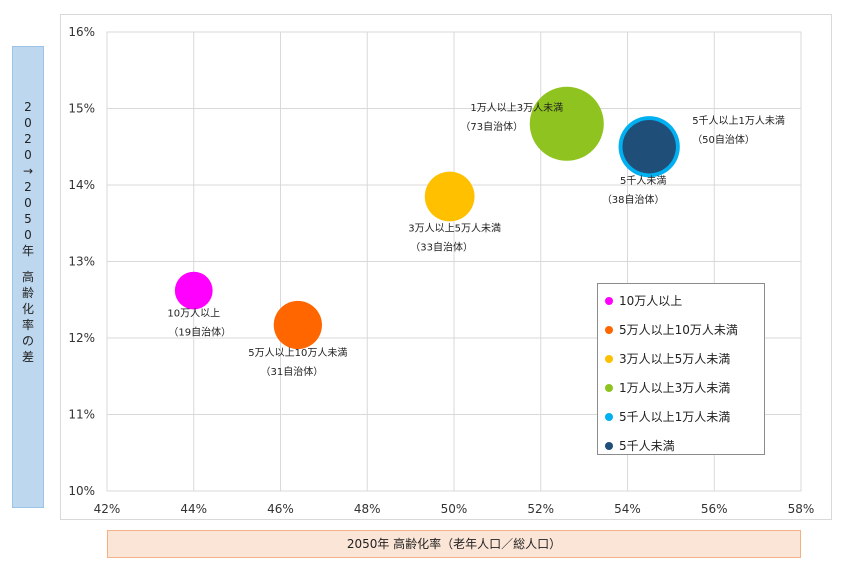 Image resolution: width=850 pixels, height=578 pixels. I want to click on bubble-count-label: （73自治体）, so click(491, 126).